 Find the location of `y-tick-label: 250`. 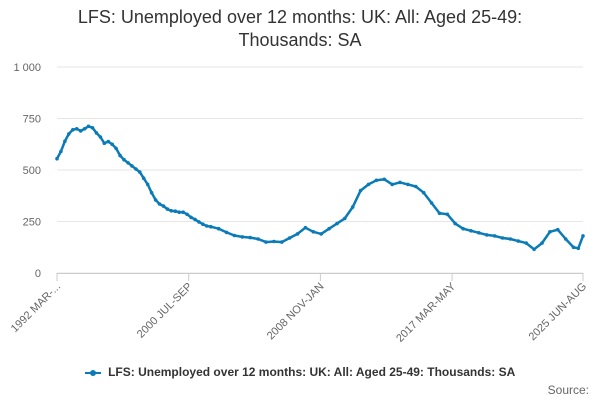

y-tick-label: 250 is located at coordinates (32, 223).